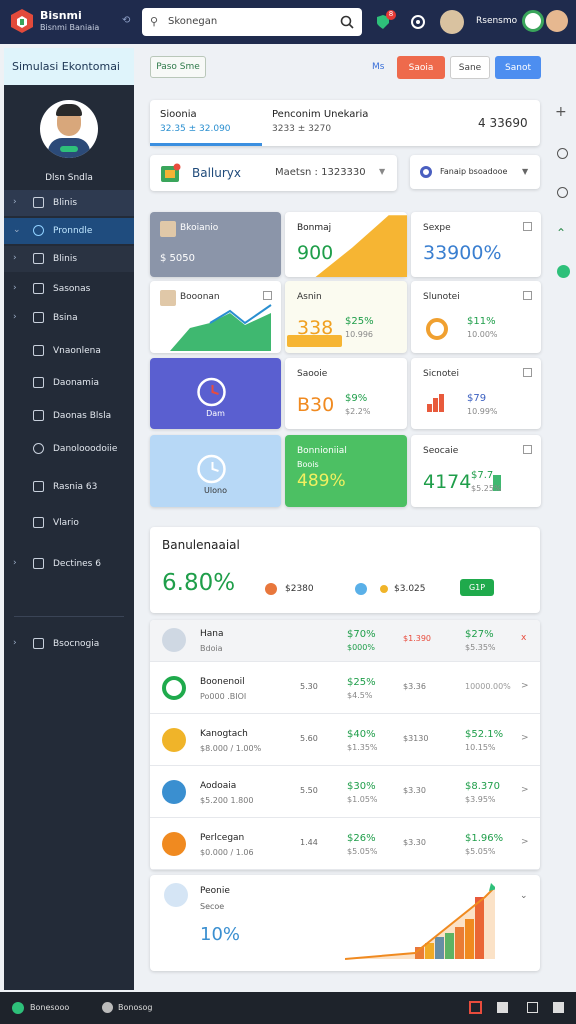  Describe the element at coordinates (437, 228) in the screenshot. I see `card-title: Sexpe` at that location.